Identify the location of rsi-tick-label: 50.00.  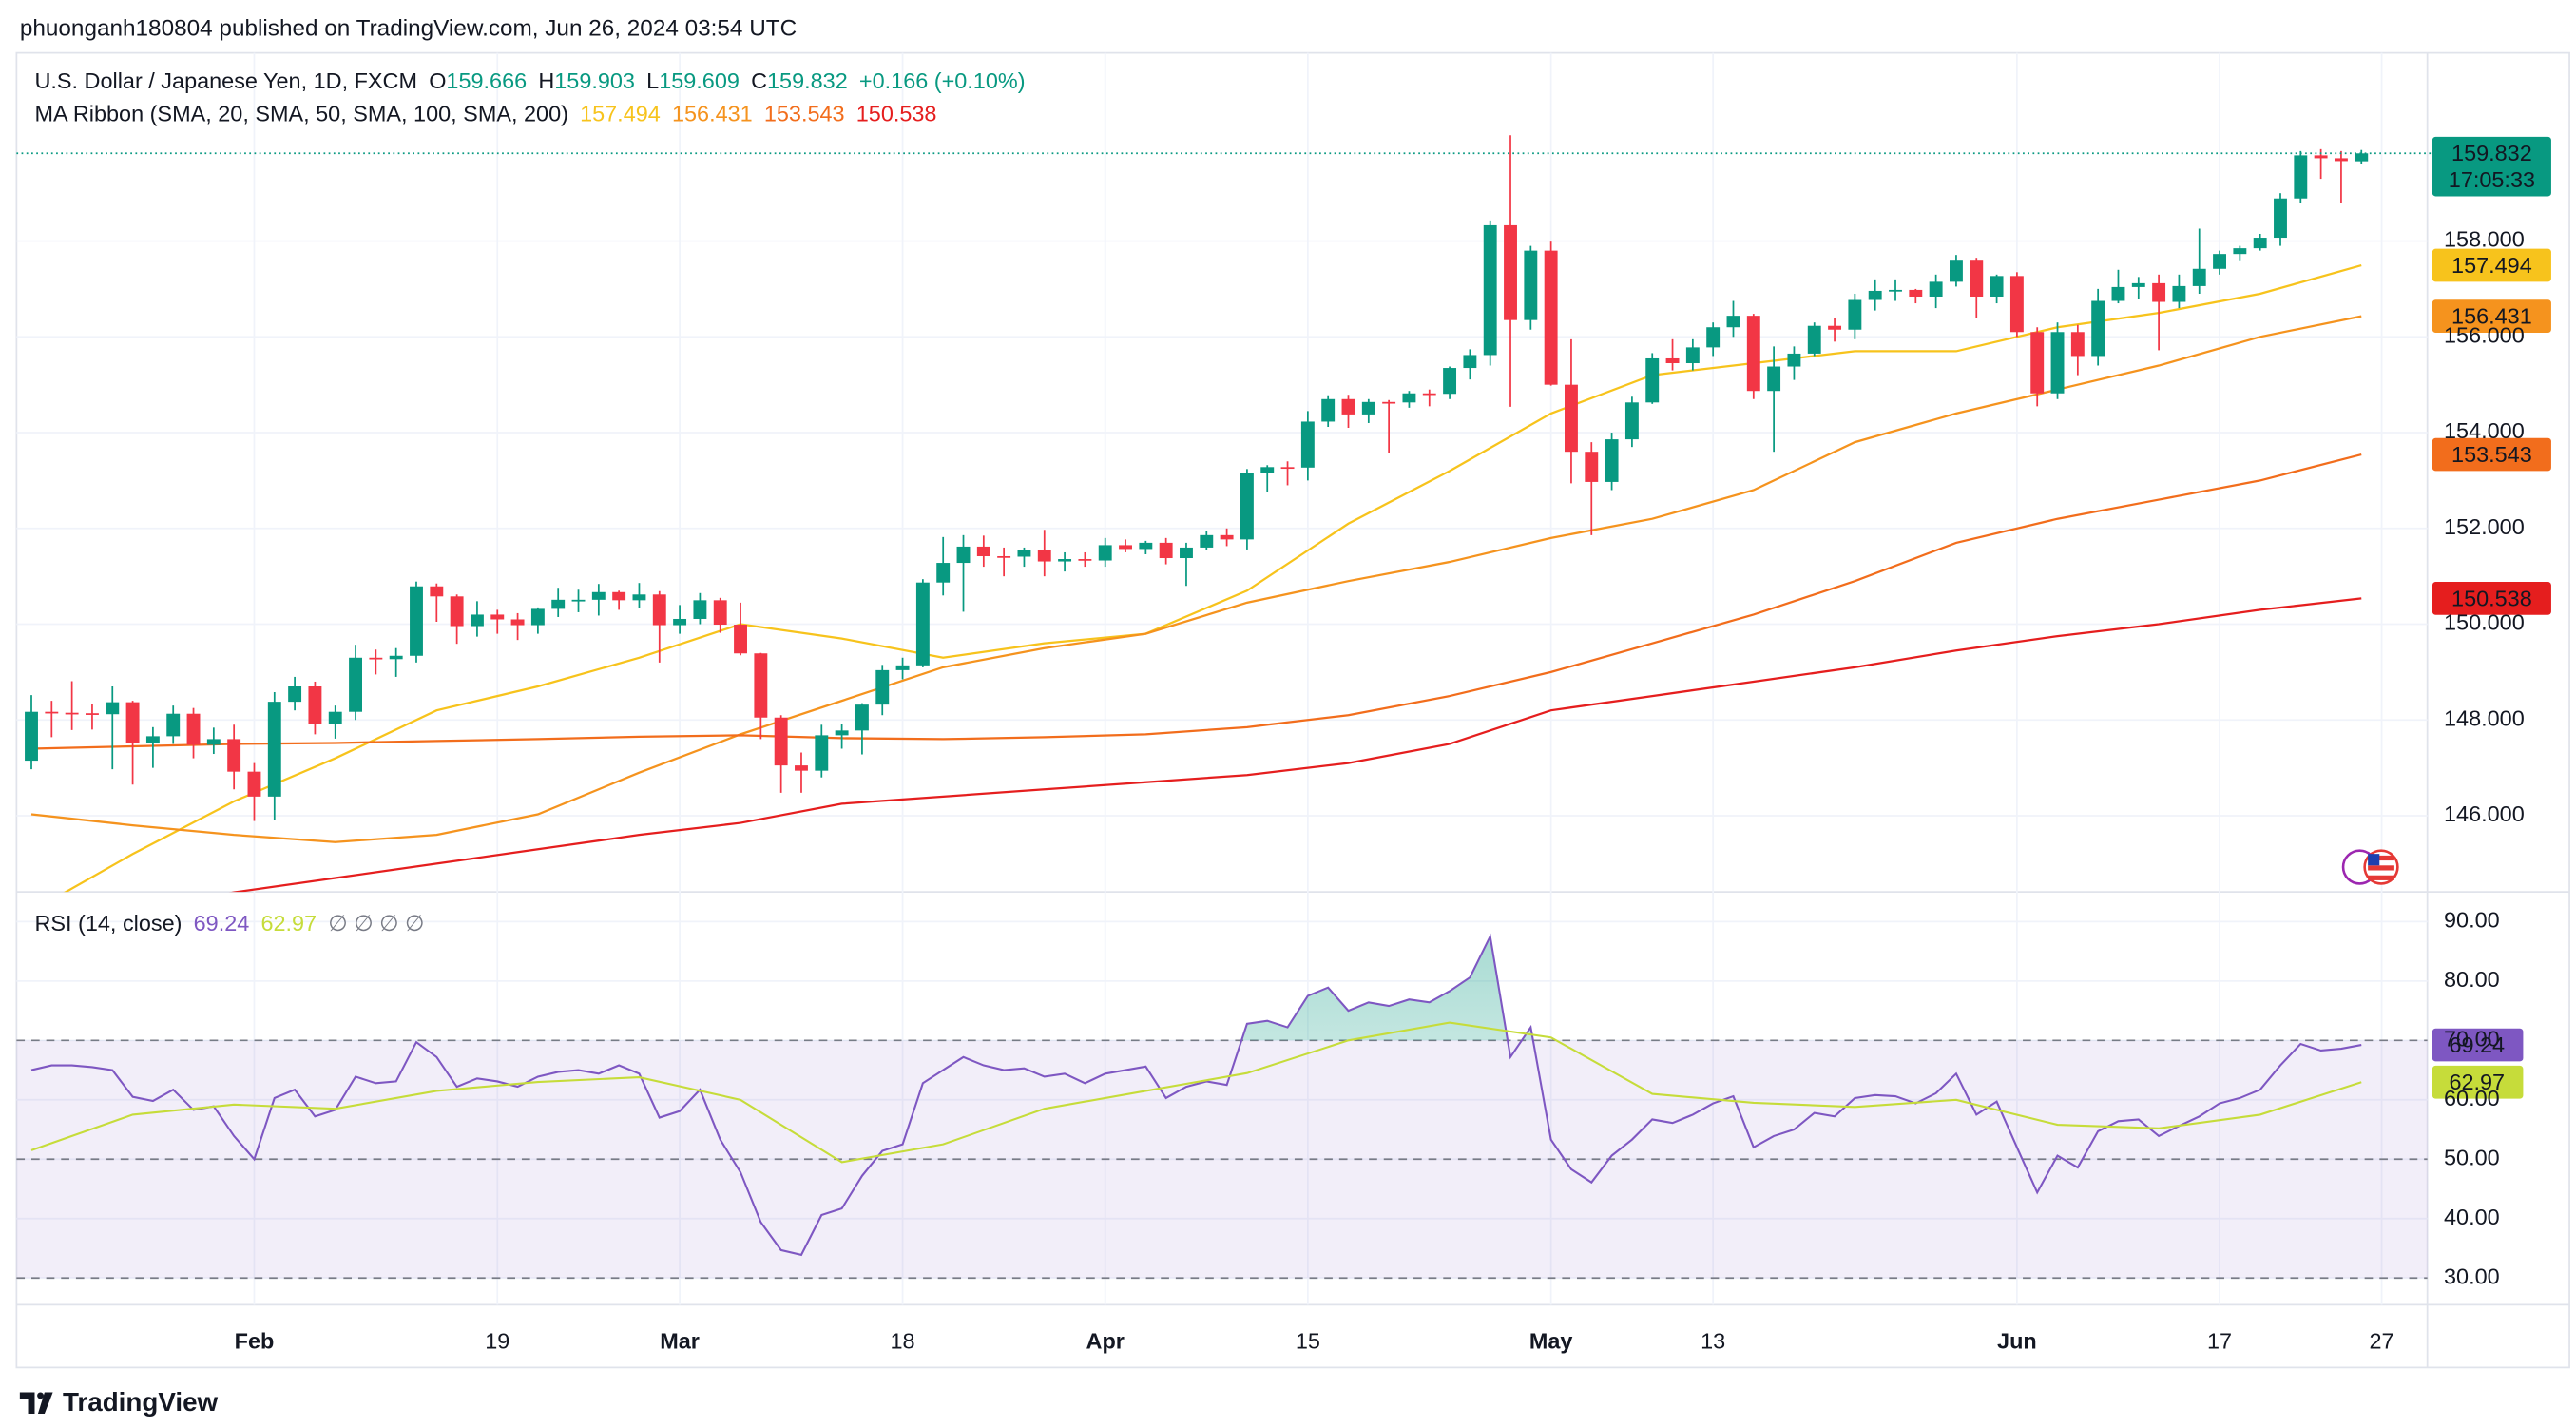
(2472, 1157).